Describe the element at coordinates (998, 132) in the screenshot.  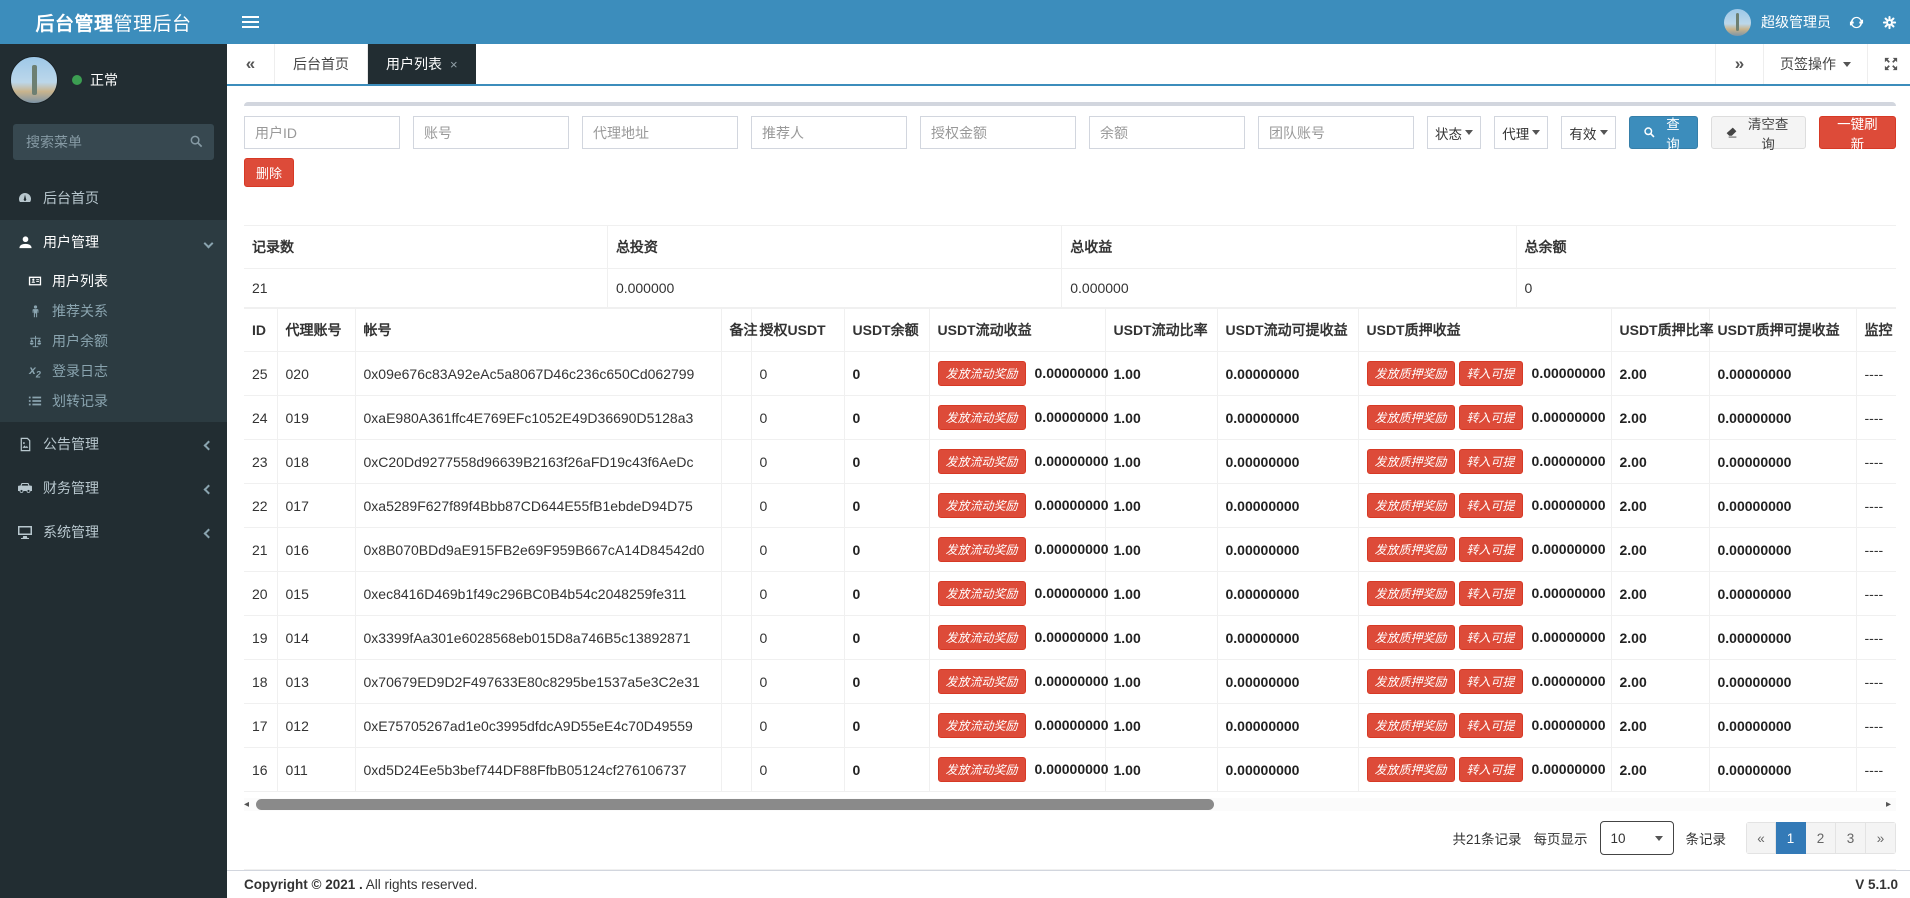
I see `filter-auth-amount-input` at that location.